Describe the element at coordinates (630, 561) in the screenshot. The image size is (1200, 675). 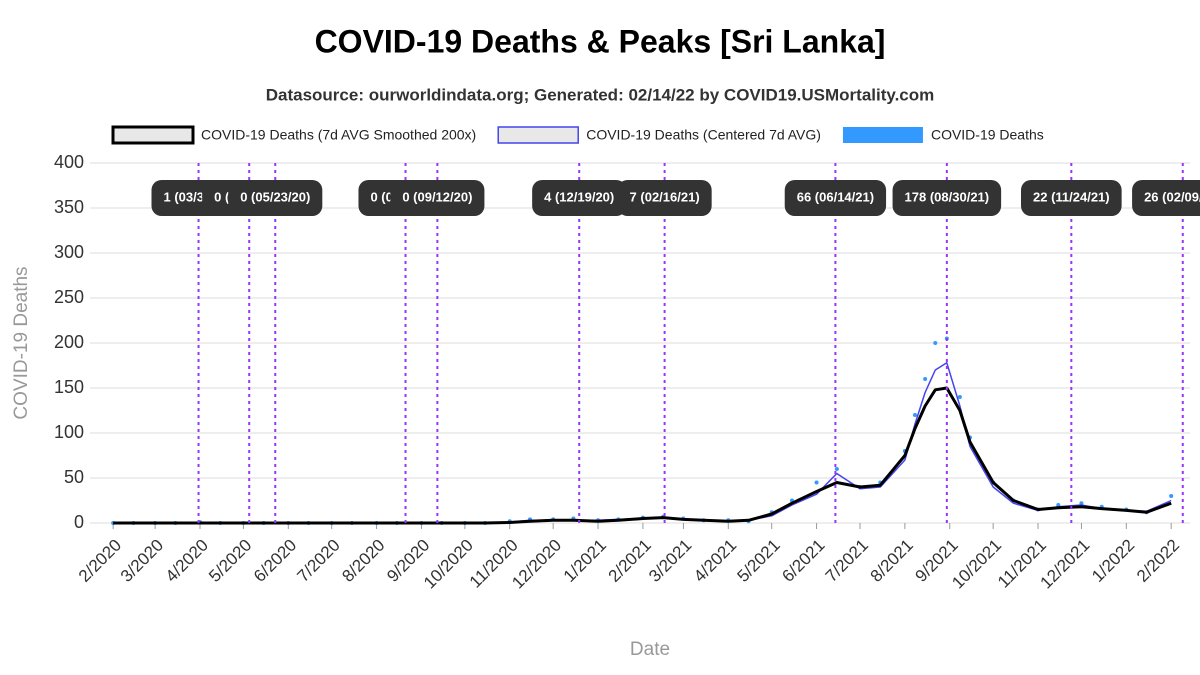
I see `x-tick-label: 2/2021` at that location.